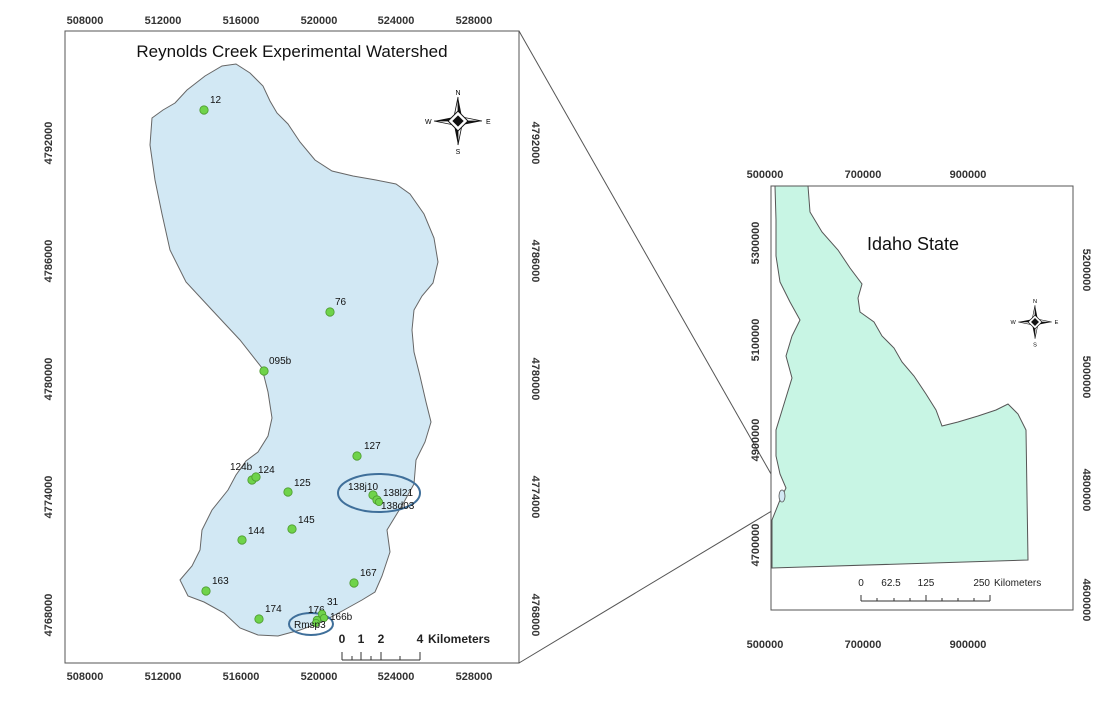 The height and width of the screenshot is (708, 1118). I want to click on main-y-axis-right: 4792000 4786000 4780000 4774000 4768000, so click(535, 379).